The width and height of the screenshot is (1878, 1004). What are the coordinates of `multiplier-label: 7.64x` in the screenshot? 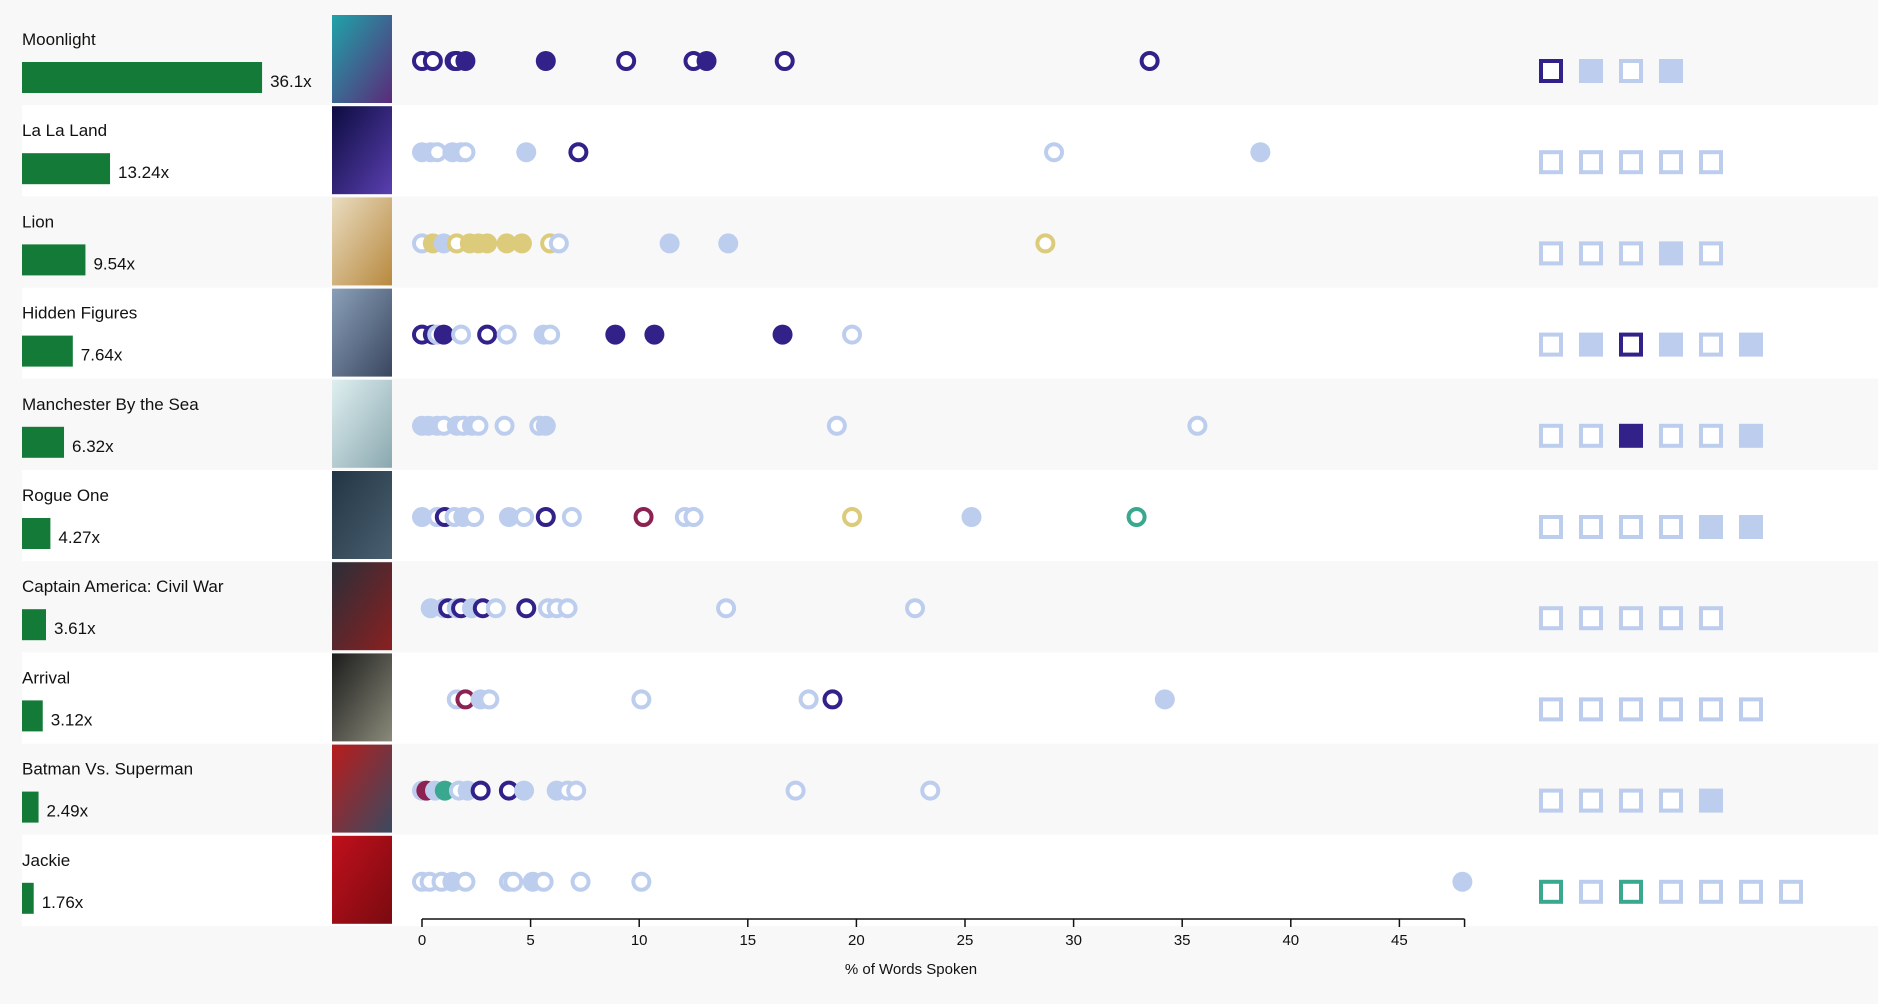 It's located at (102, 355).